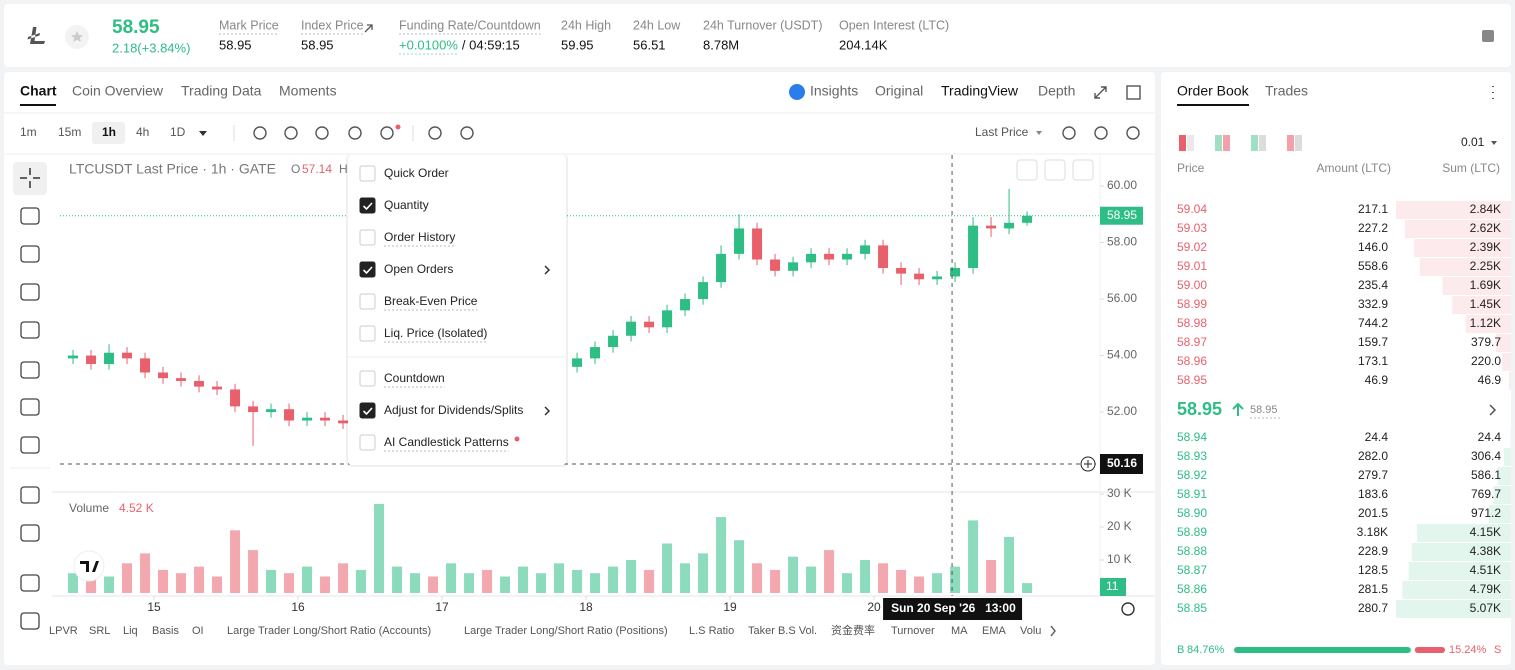 This screenshot has height=670, width=1515. What do you see at coordinates (1461, 552) in the screenshot?
I see `depth-bar` at bounding box center [1461, 552].